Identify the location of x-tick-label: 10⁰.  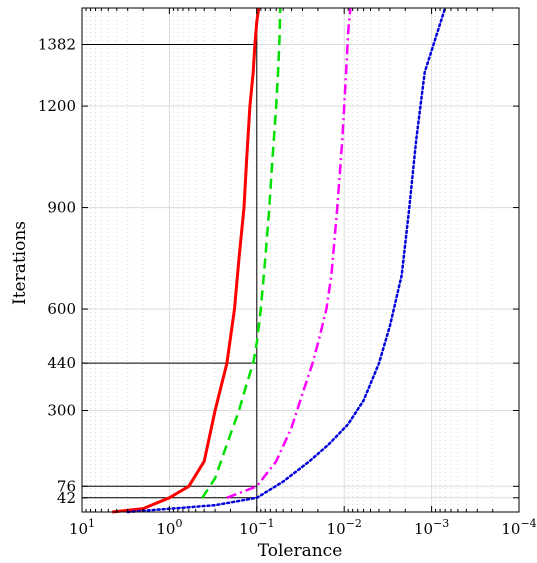
(169, 527).